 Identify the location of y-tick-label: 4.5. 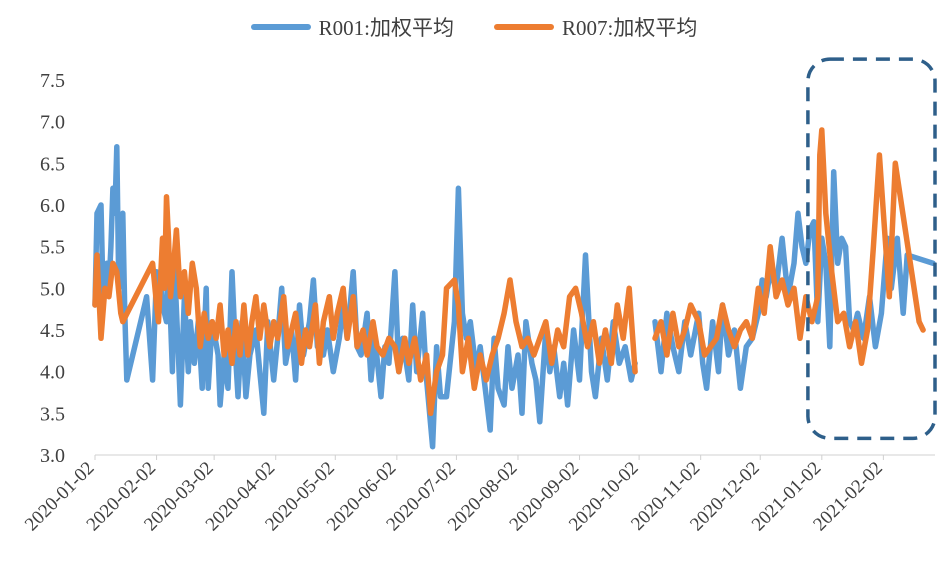
(52, 331).